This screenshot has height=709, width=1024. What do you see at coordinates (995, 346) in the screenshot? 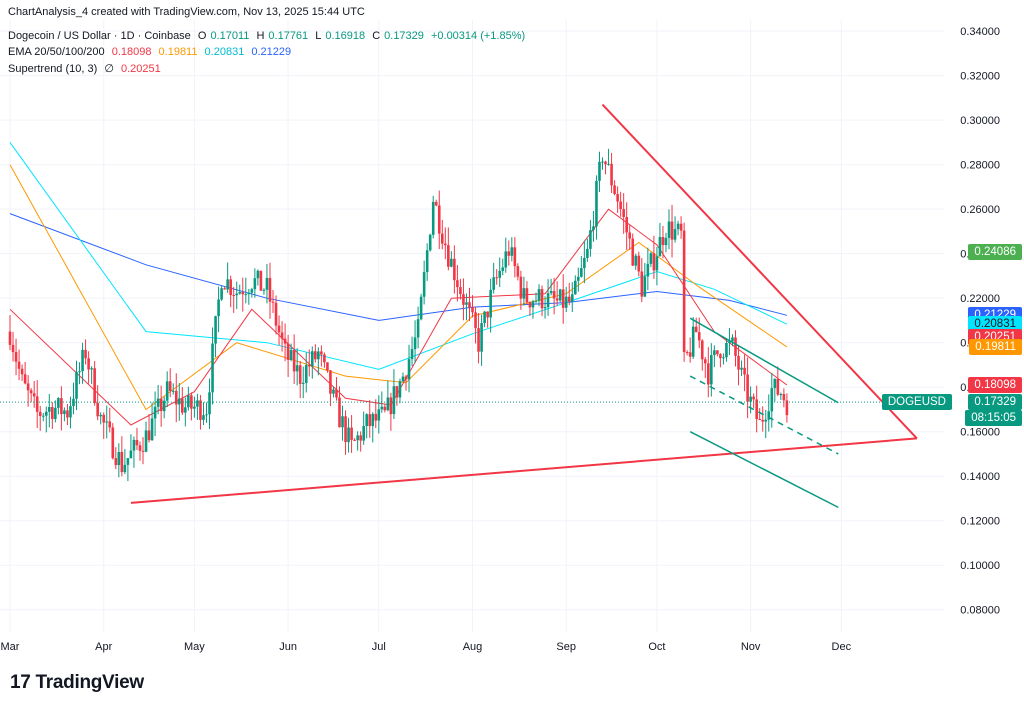
I see `price-tag: 0.19811` at bounding box center [995, 346].